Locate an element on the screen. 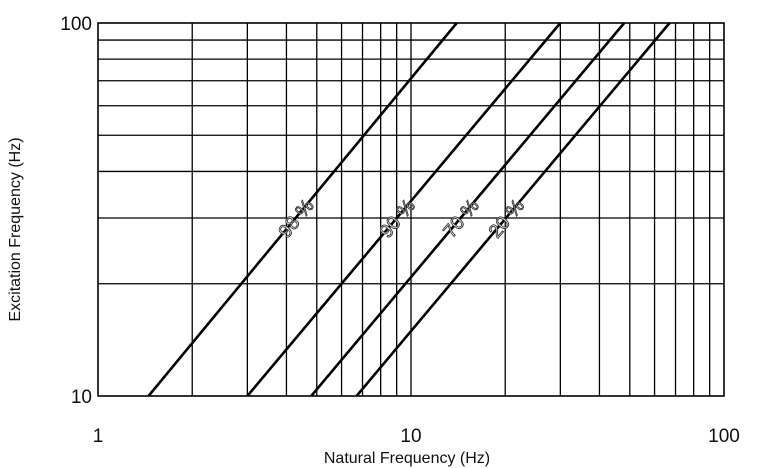 The width and height of the screenshot is (758, 468). x-tick-labels: 1 10 100 is located at coordinates (416, 436).